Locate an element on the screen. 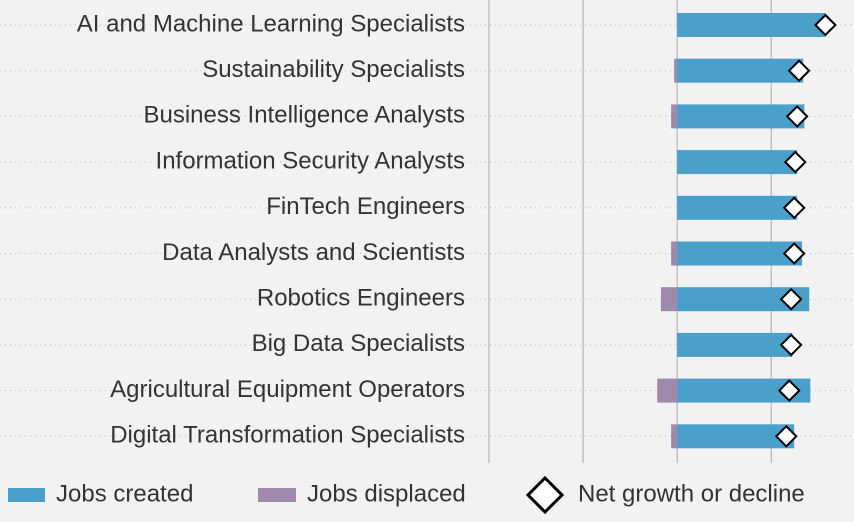 This screenshot has width=854, height=522. category-label: Data Analysts and Scientists is located at coordinates (313, 252).